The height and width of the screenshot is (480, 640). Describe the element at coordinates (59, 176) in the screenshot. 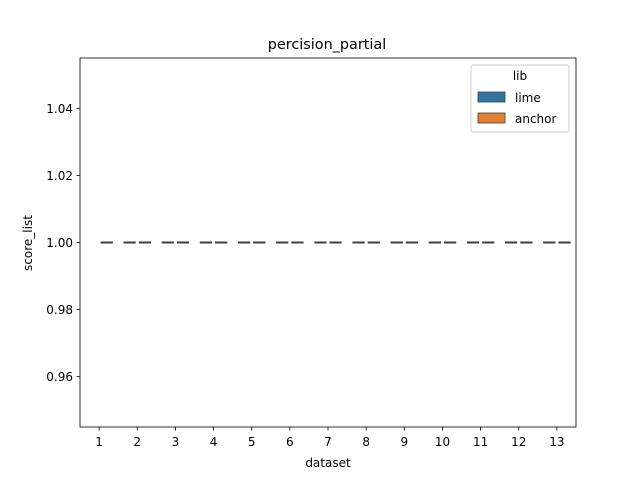

I see `y-tick-label: 1.02` at that location.